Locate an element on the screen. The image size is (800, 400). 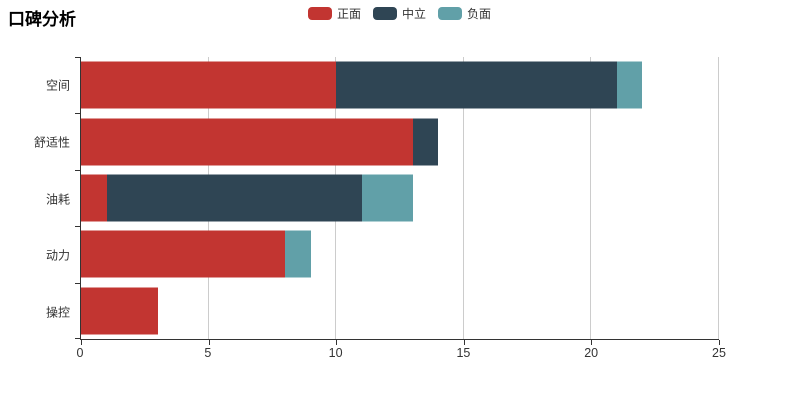
legend-label: 负面 is located at coordinates (479, 14).